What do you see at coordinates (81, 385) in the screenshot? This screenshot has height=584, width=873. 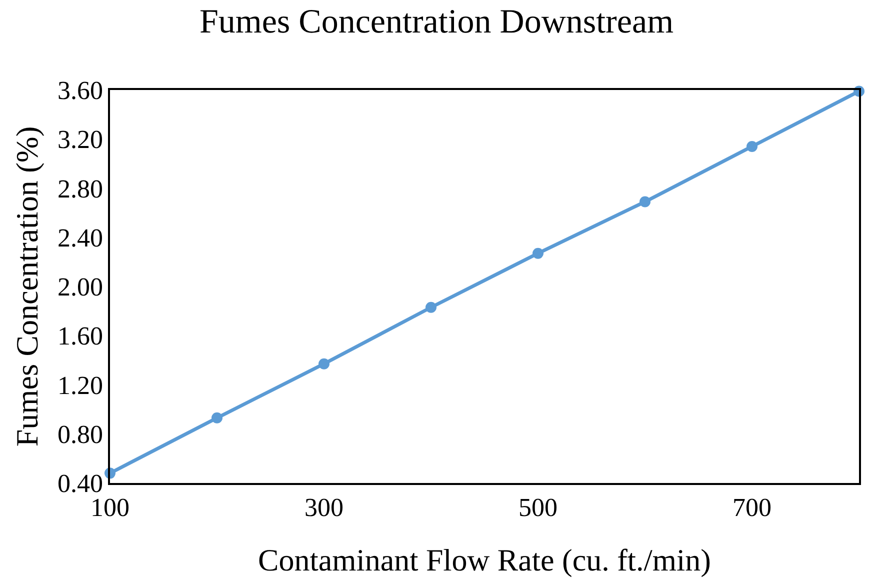 I see `y-tick-label: 1.20` at bounding box center [81, 385].